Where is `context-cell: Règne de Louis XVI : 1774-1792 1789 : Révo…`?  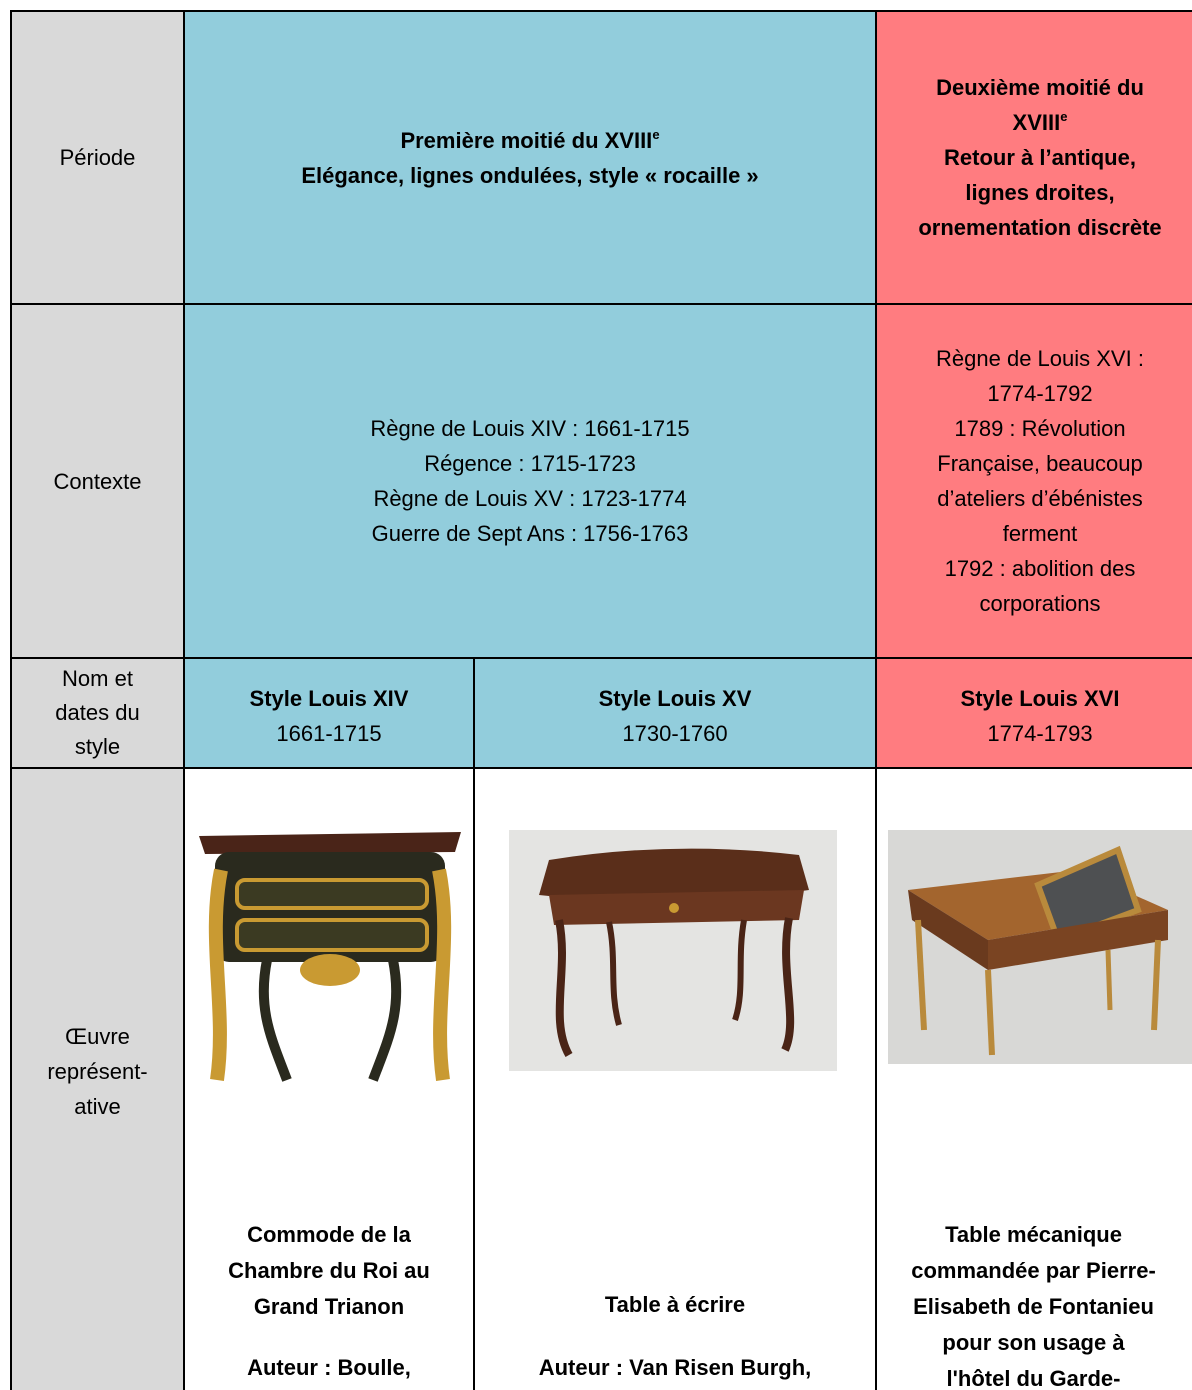
context-cell: Règne de Louis XVI : 1774-1792 1789 : Révo… is located at coordinates (1033, 481).